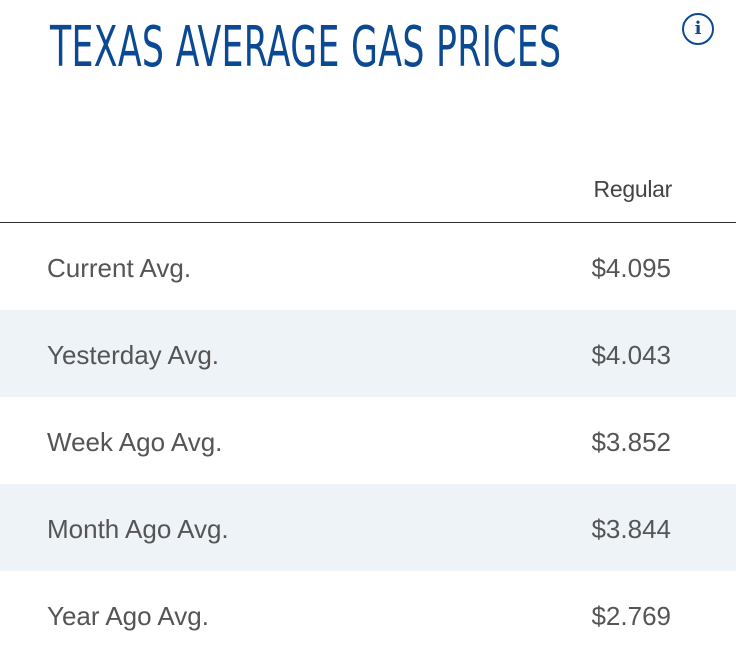 The width and height of the screenshot is (736, 658). What do you see at coordinates (631, 355) in the screenshot?
I see `row-value-regular: $4.043` at bounding box center [631, 355].